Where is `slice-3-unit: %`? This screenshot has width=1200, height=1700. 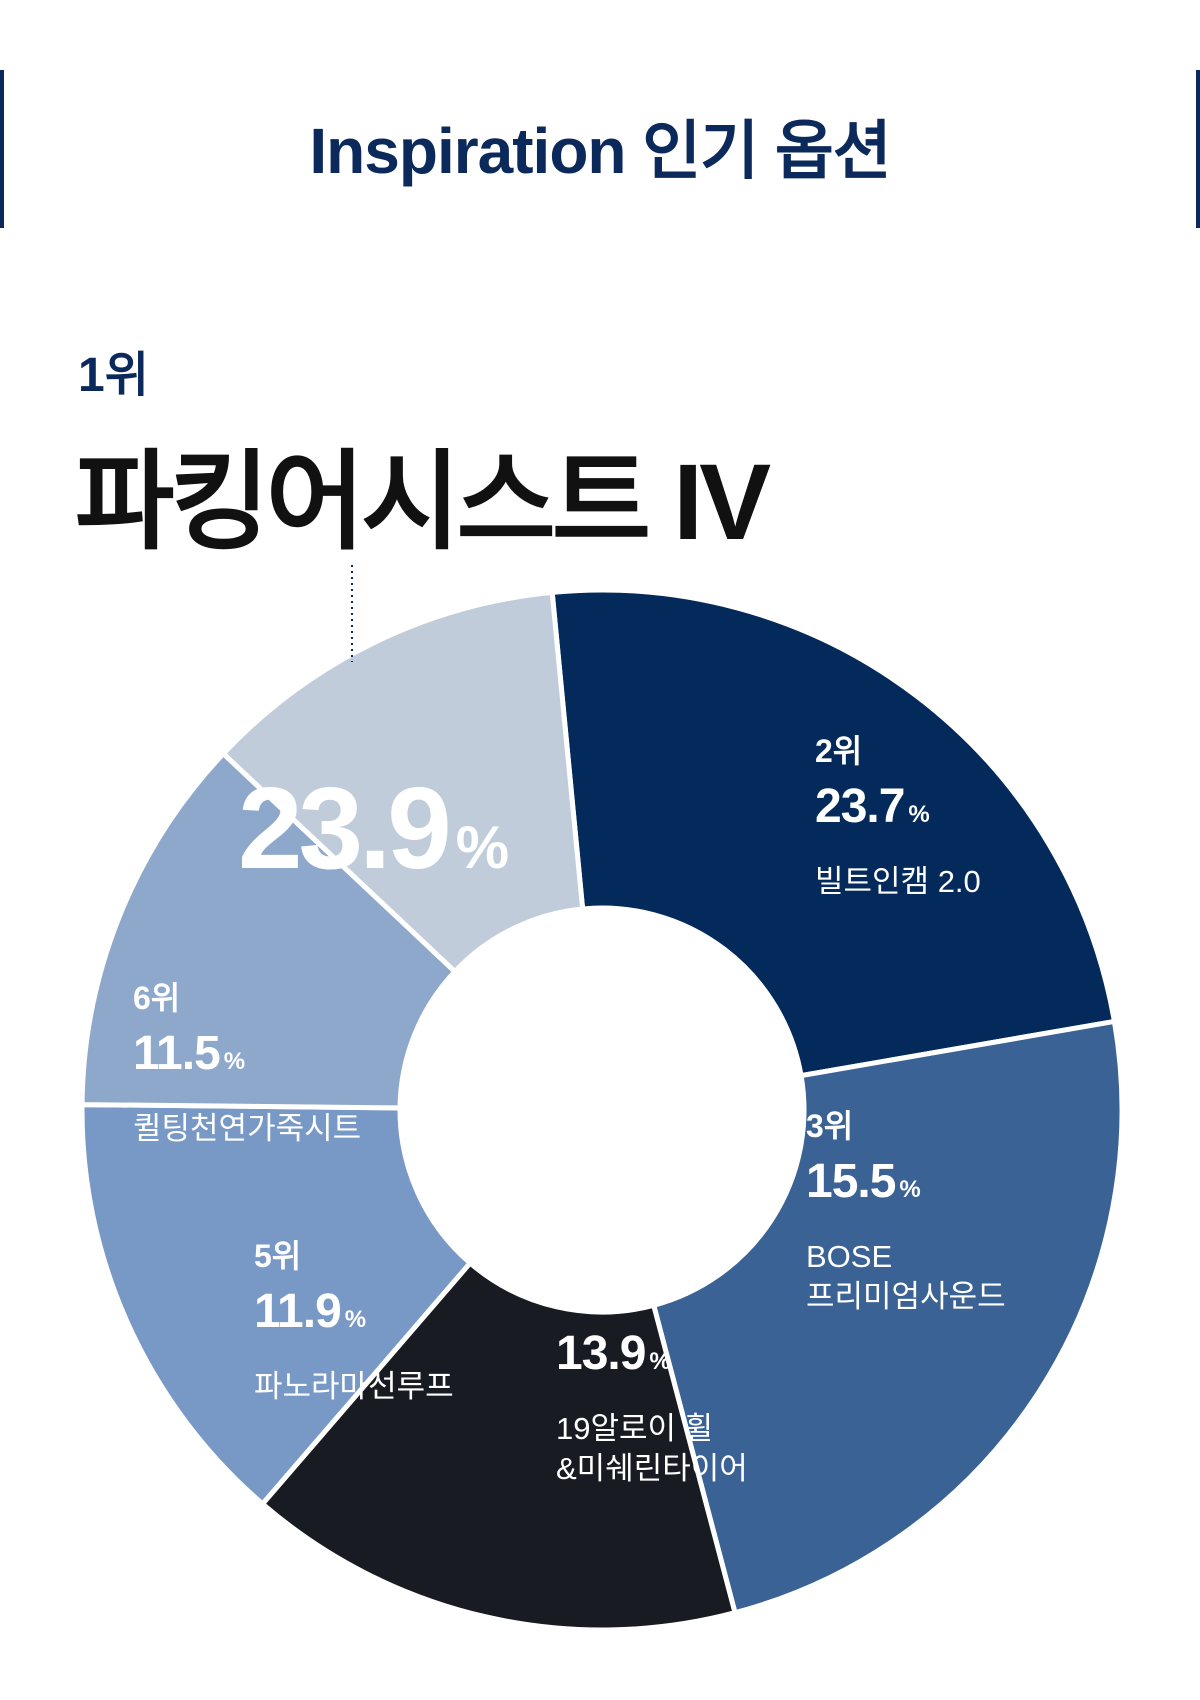
slice-3-unit: % is located at coordinates (909, 1189).